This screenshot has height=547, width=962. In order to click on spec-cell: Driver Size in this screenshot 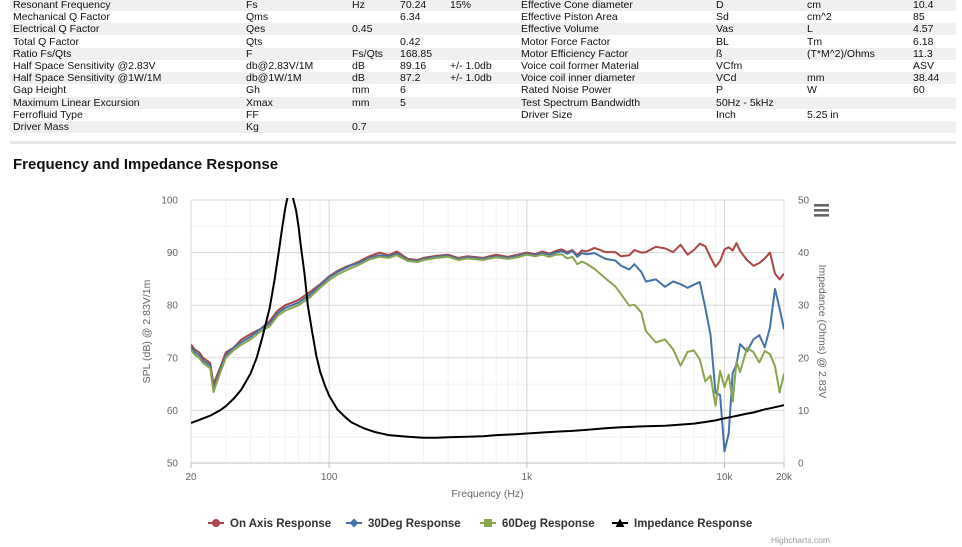, I will do `click(547, 114)`.